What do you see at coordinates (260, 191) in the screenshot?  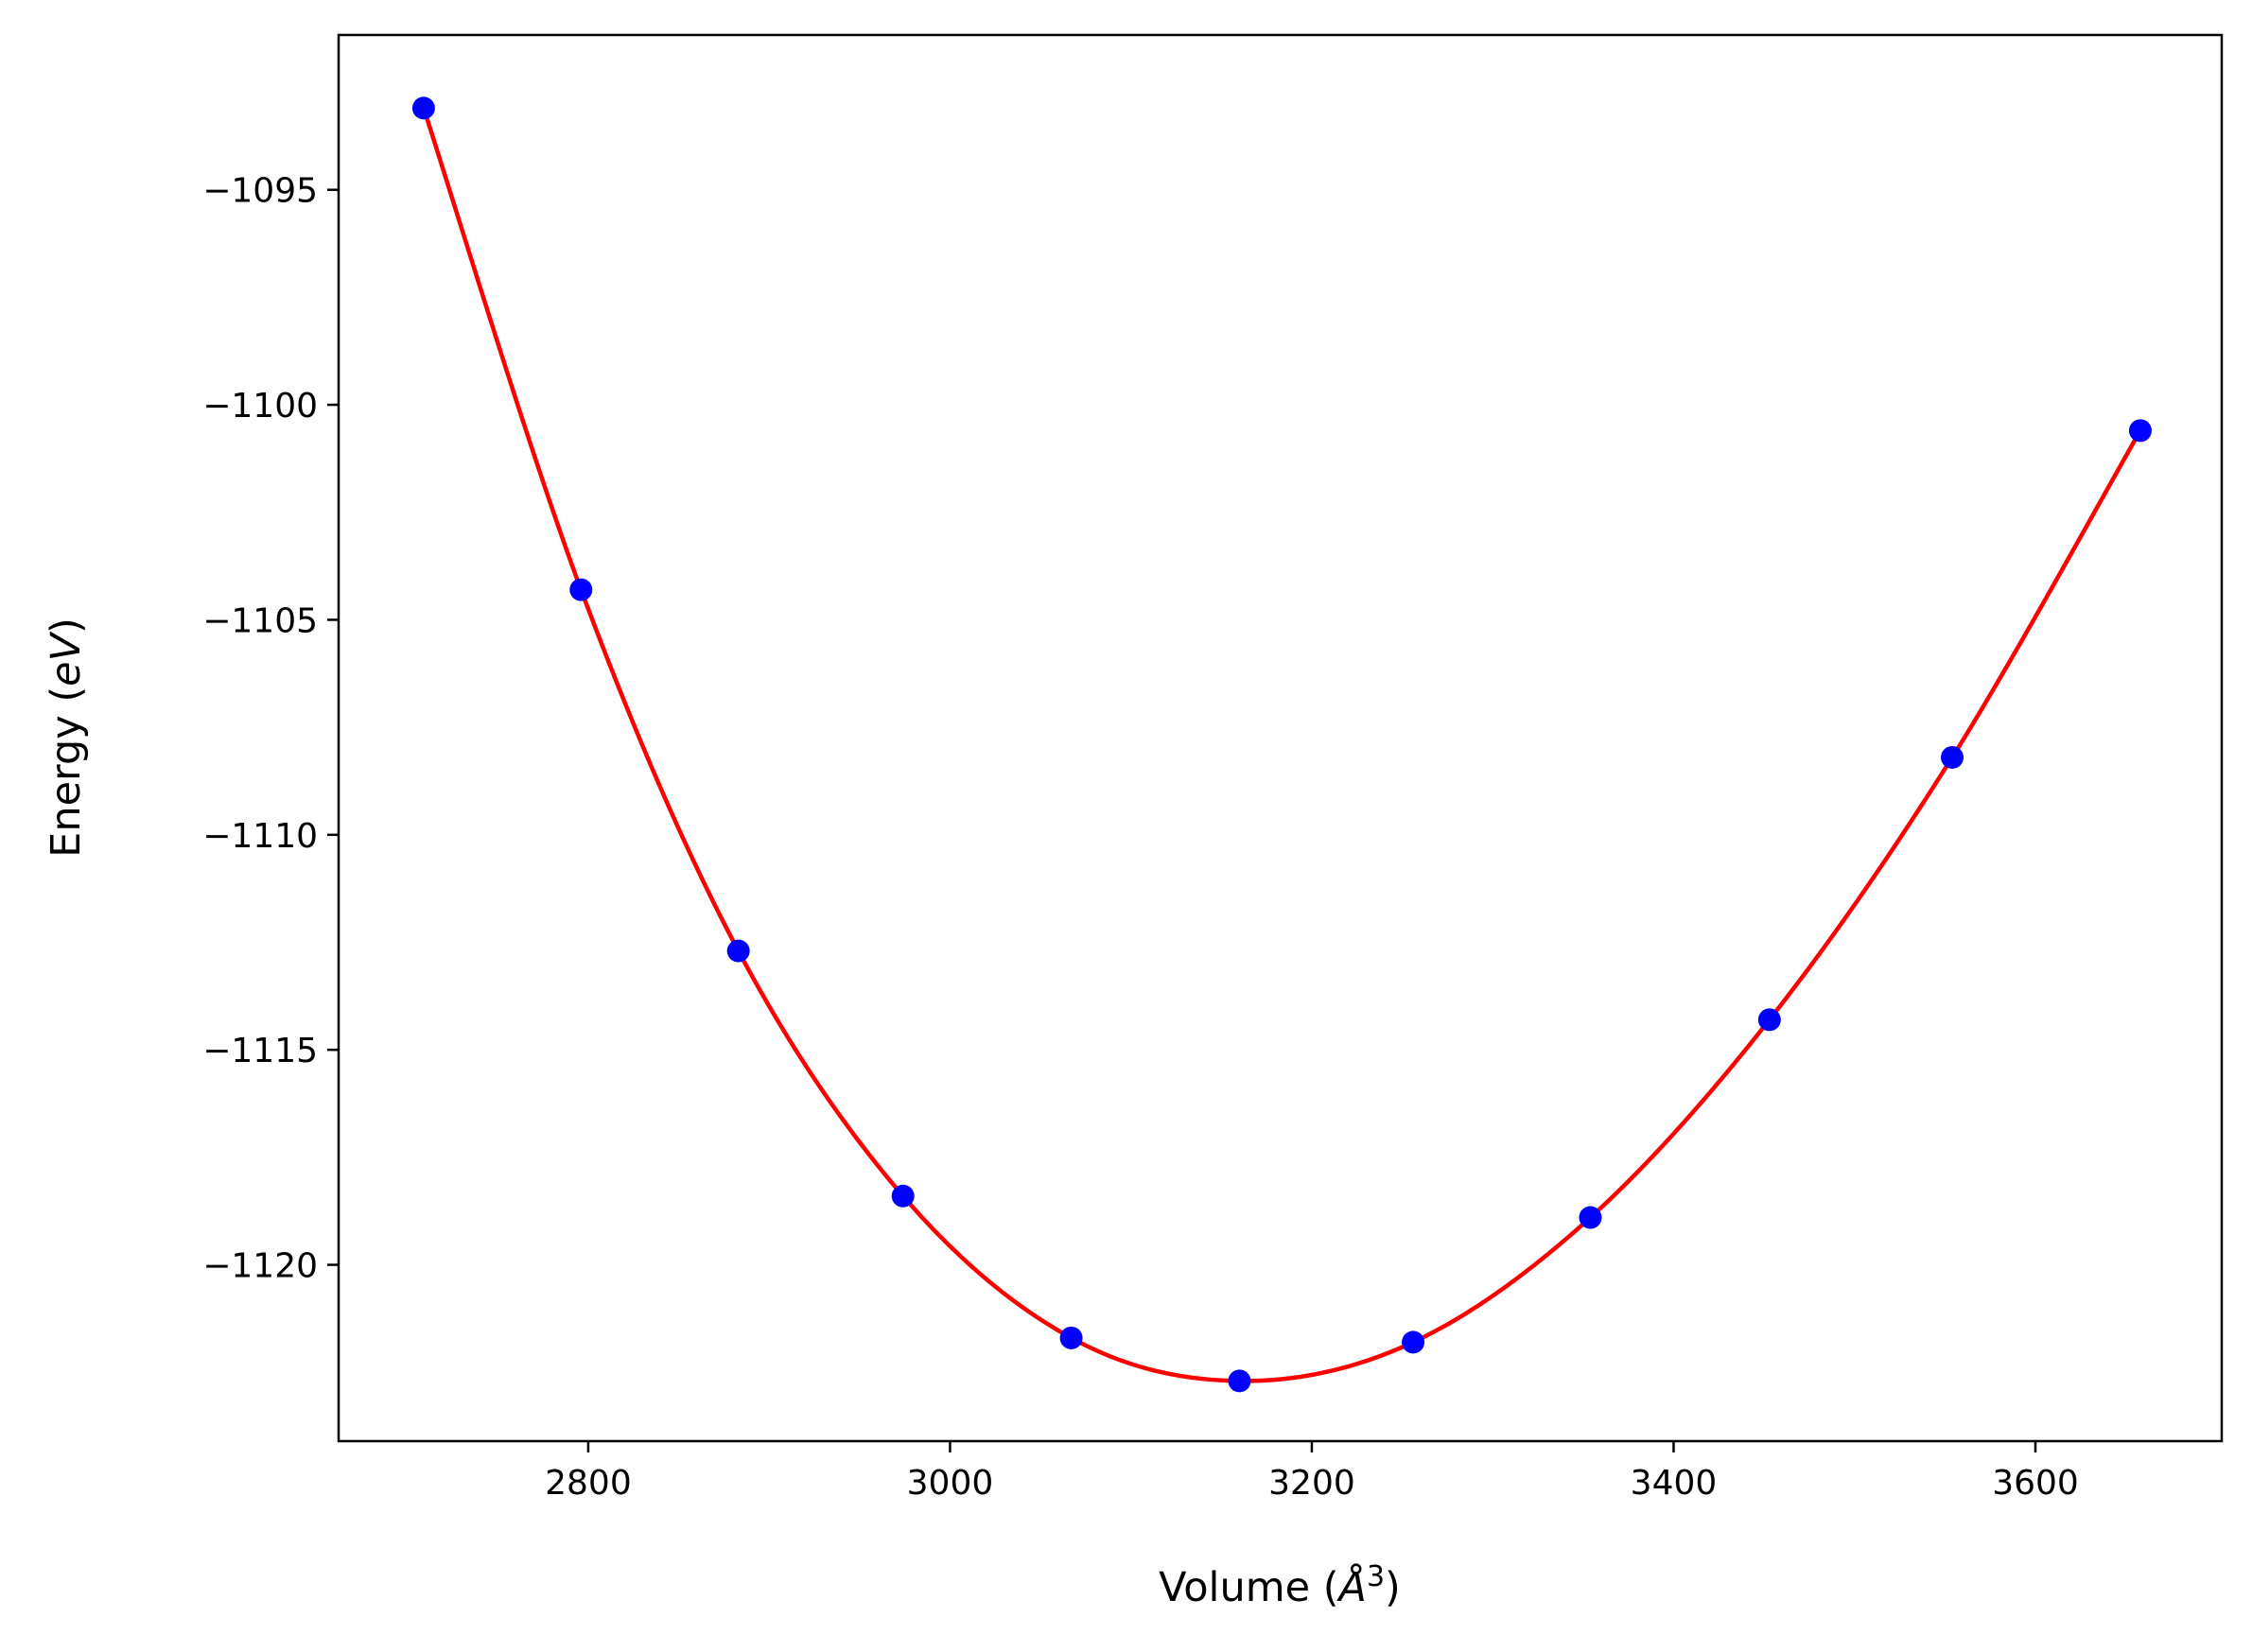 I see `y-tick-label: −1095` at bounding box center [260, 191].